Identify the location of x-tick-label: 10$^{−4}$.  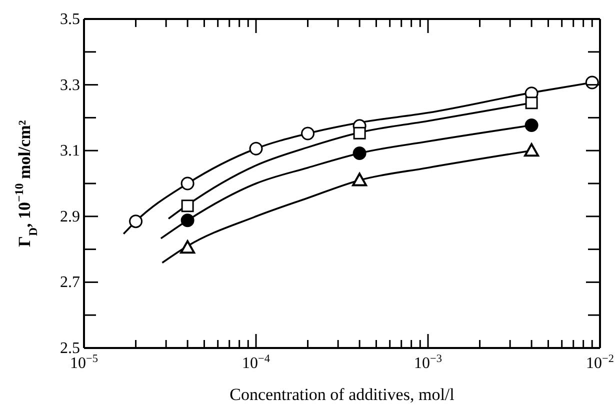
(256, 362).